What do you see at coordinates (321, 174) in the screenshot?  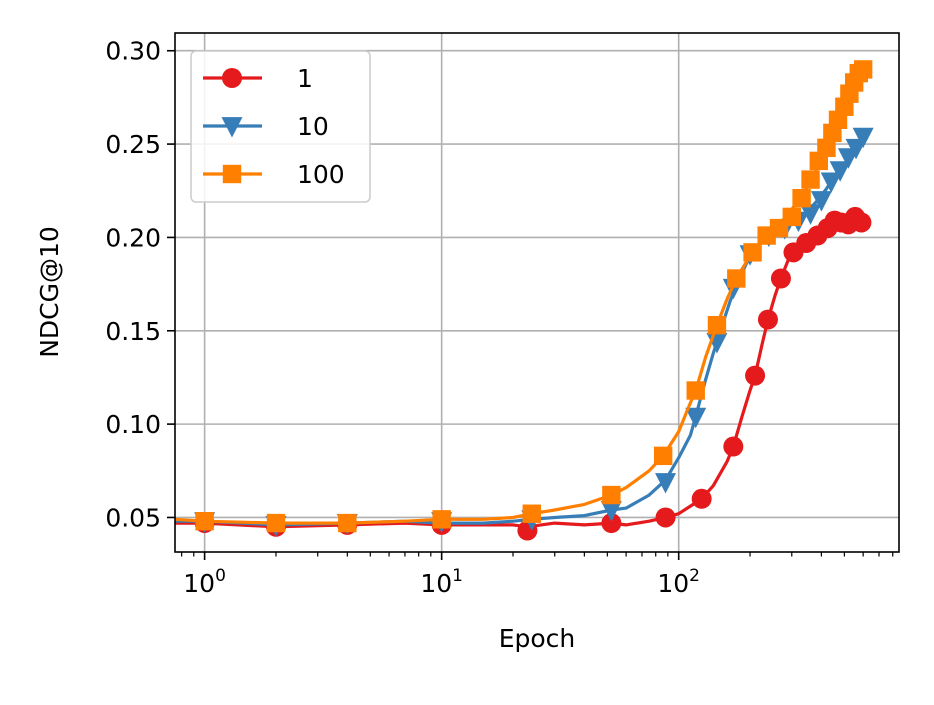 I see `legend-label: 100` at bounding box center [321, 174].